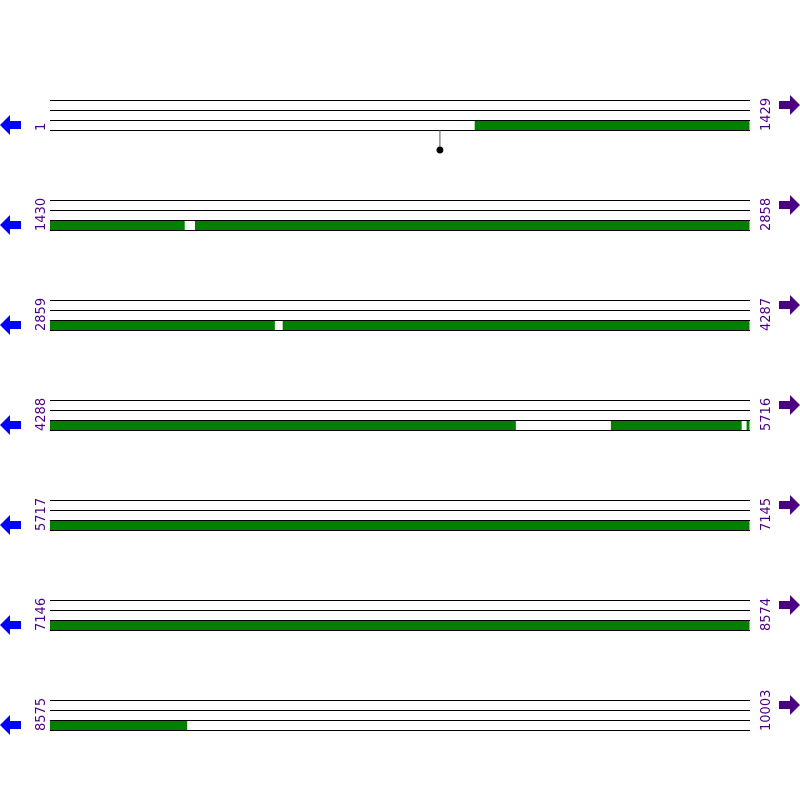 The height and width of the screenshot is (804, 800). I want to click on row-end-label: 10003, so click(766, 710).